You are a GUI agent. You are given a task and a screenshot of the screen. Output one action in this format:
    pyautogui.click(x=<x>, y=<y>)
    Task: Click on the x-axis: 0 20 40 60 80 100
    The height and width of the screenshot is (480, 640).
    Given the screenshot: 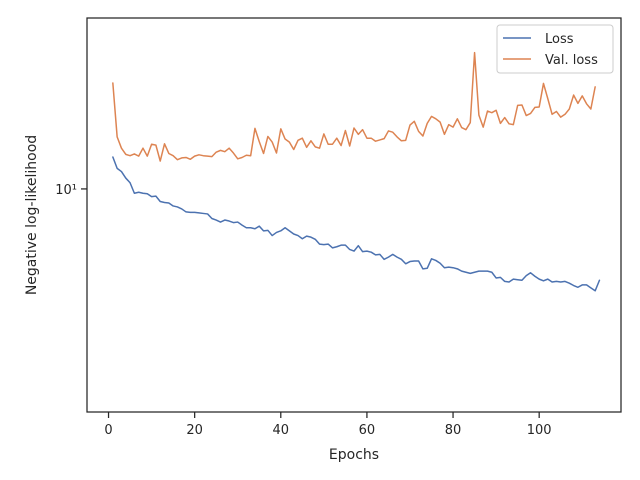 What is the action you would take?
    pyautogui.click(x=328, y=425)
    